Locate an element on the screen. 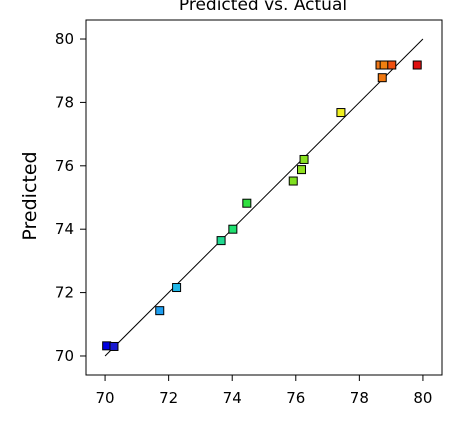  y-tick-label: 74 is located at coordinates (64, 229).